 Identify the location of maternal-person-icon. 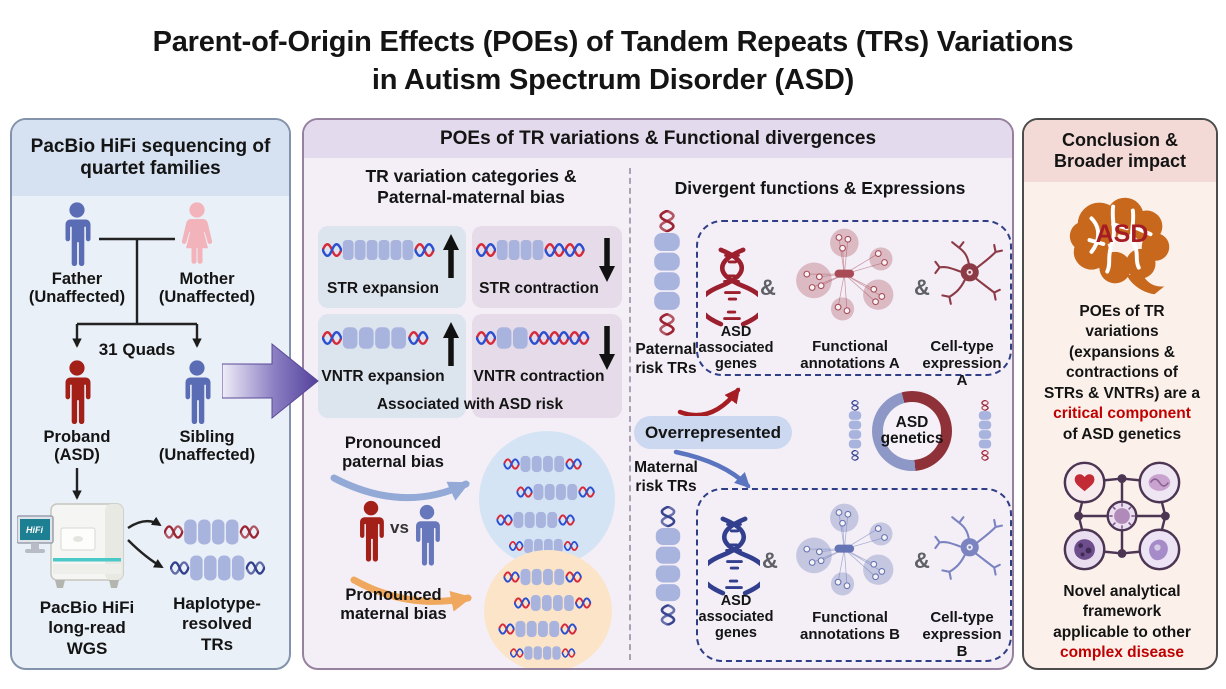
(427, 536).